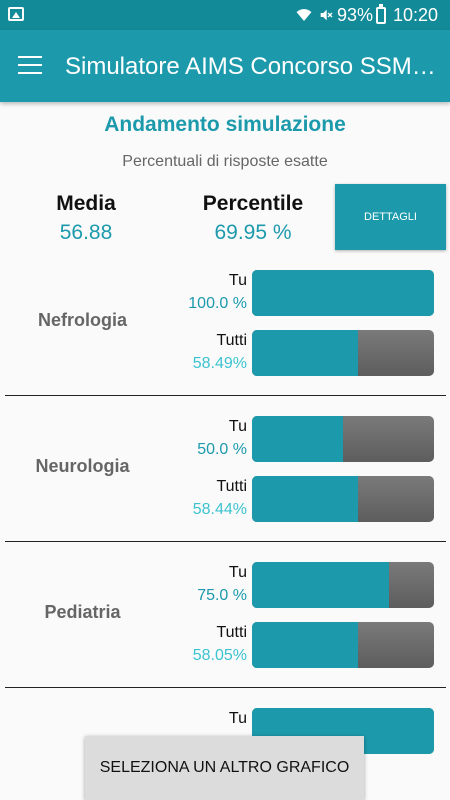 The width and height of the screenshot is (450, 800). Describe the element at coordinates (219, 363) in the screenshot. I see `bar-percent: 58.49%` at that location.